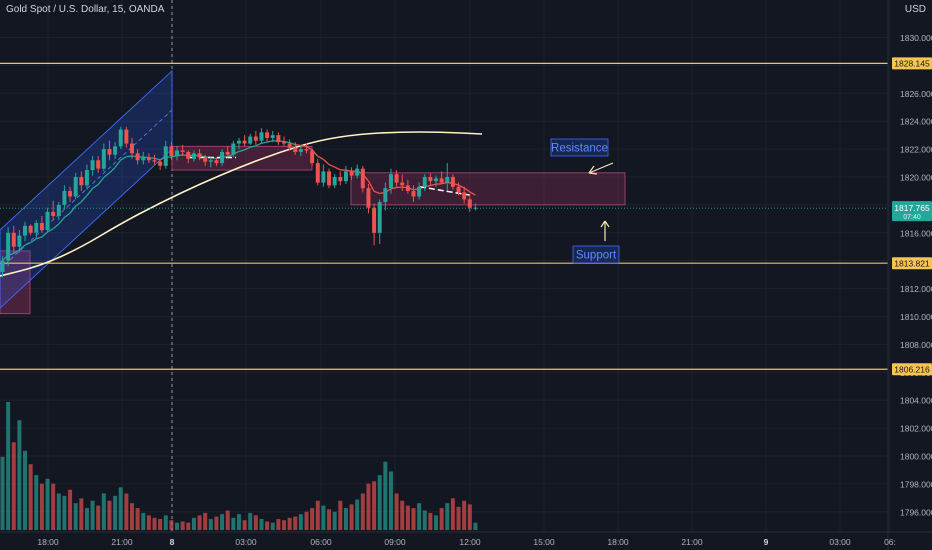  I want to click on level-price-label: 1813.821, so click(912, 263).